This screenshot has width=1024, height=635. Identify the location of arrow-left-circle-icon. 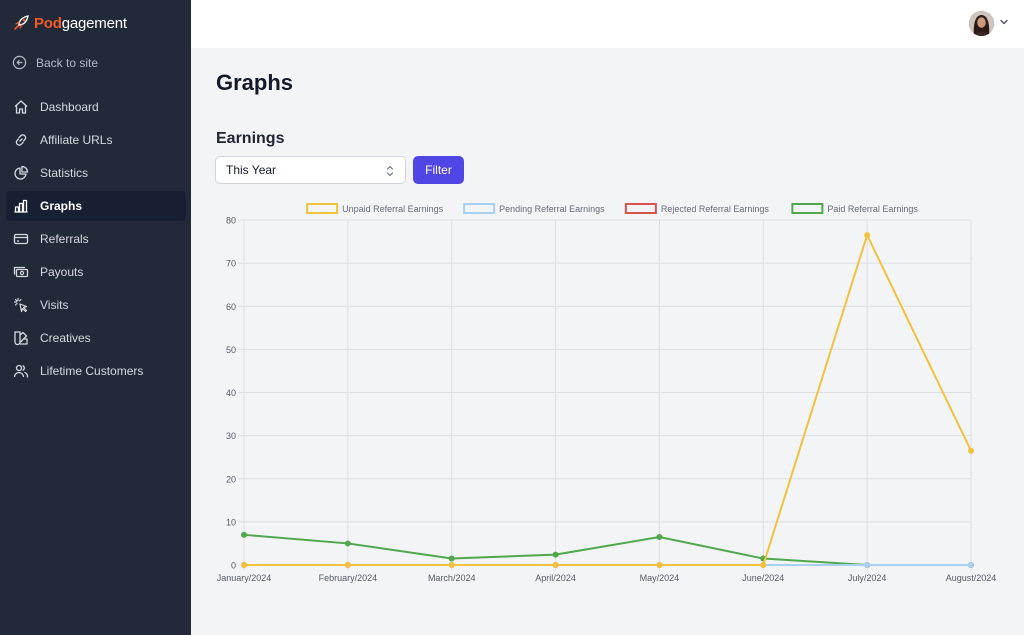
(19, 62).